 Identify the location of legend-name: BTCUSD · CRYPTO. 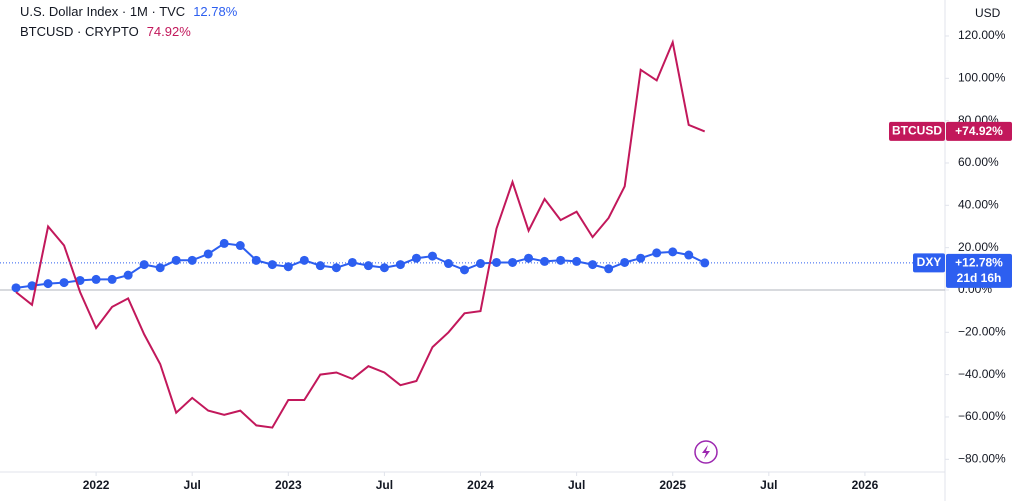
(79, 31).